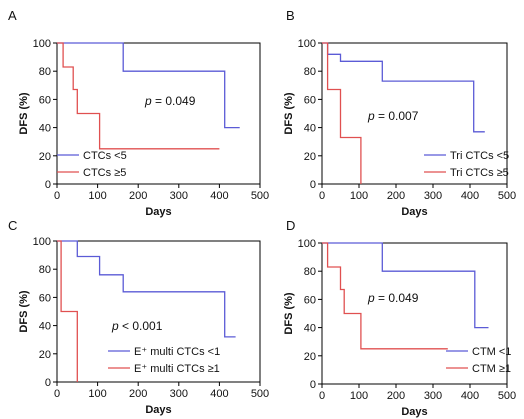 The width and height of the screenshot is (524, 419). Describe the element at coordinates (177, 352) in the screenshot. I see `legend-label: E⁺ multi CTCs <1` at that location.